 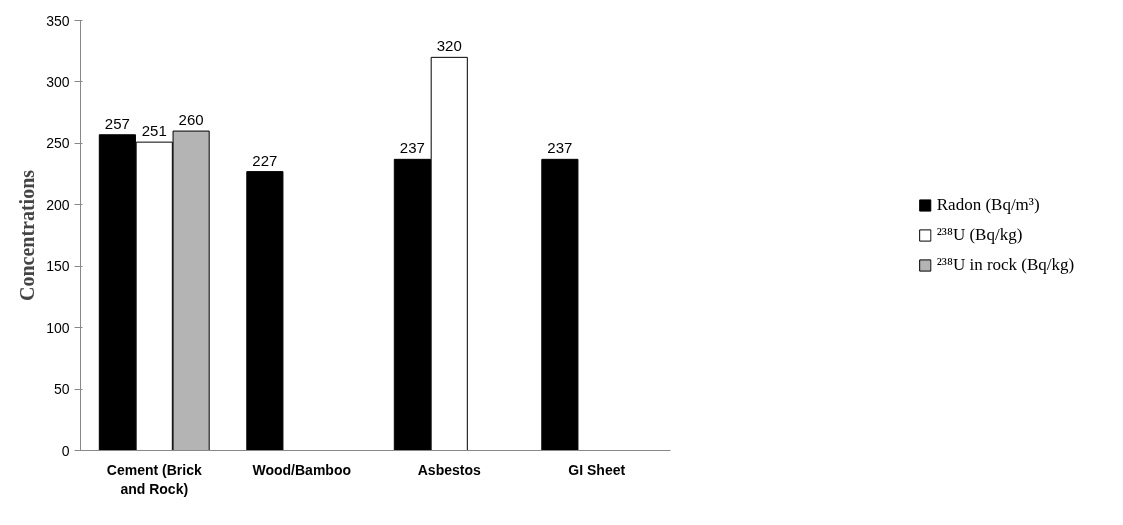 What do you see at coordinates (1005, 265) in the screenshot?
I see `legend-label: ²³⁸U in rock (Bq/kg)` at bounding box center [1005, 265].